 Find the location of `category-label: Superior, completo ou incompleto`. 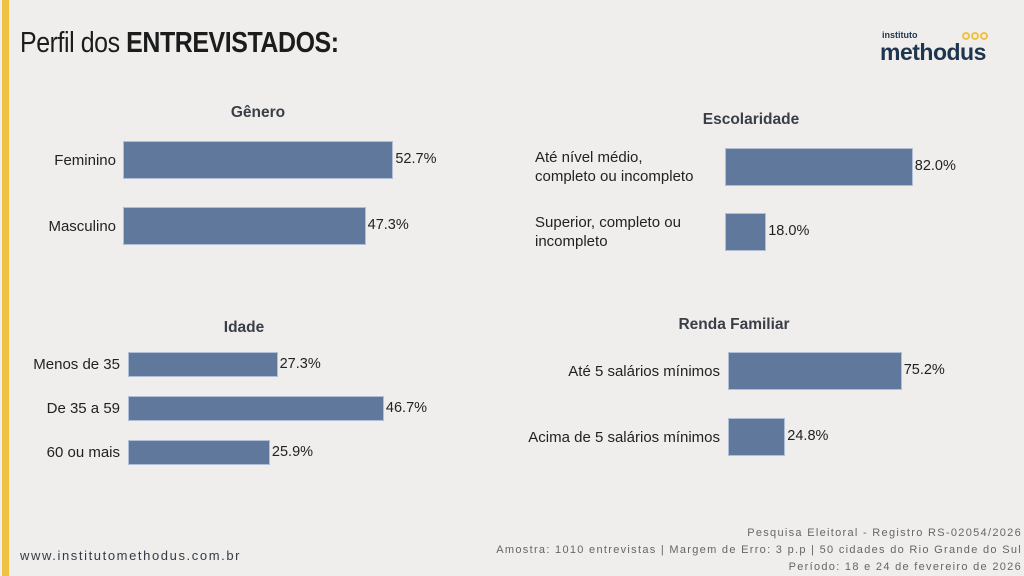

category-label: Superior, completo ou incompleto is located at coordinates (608, 232).